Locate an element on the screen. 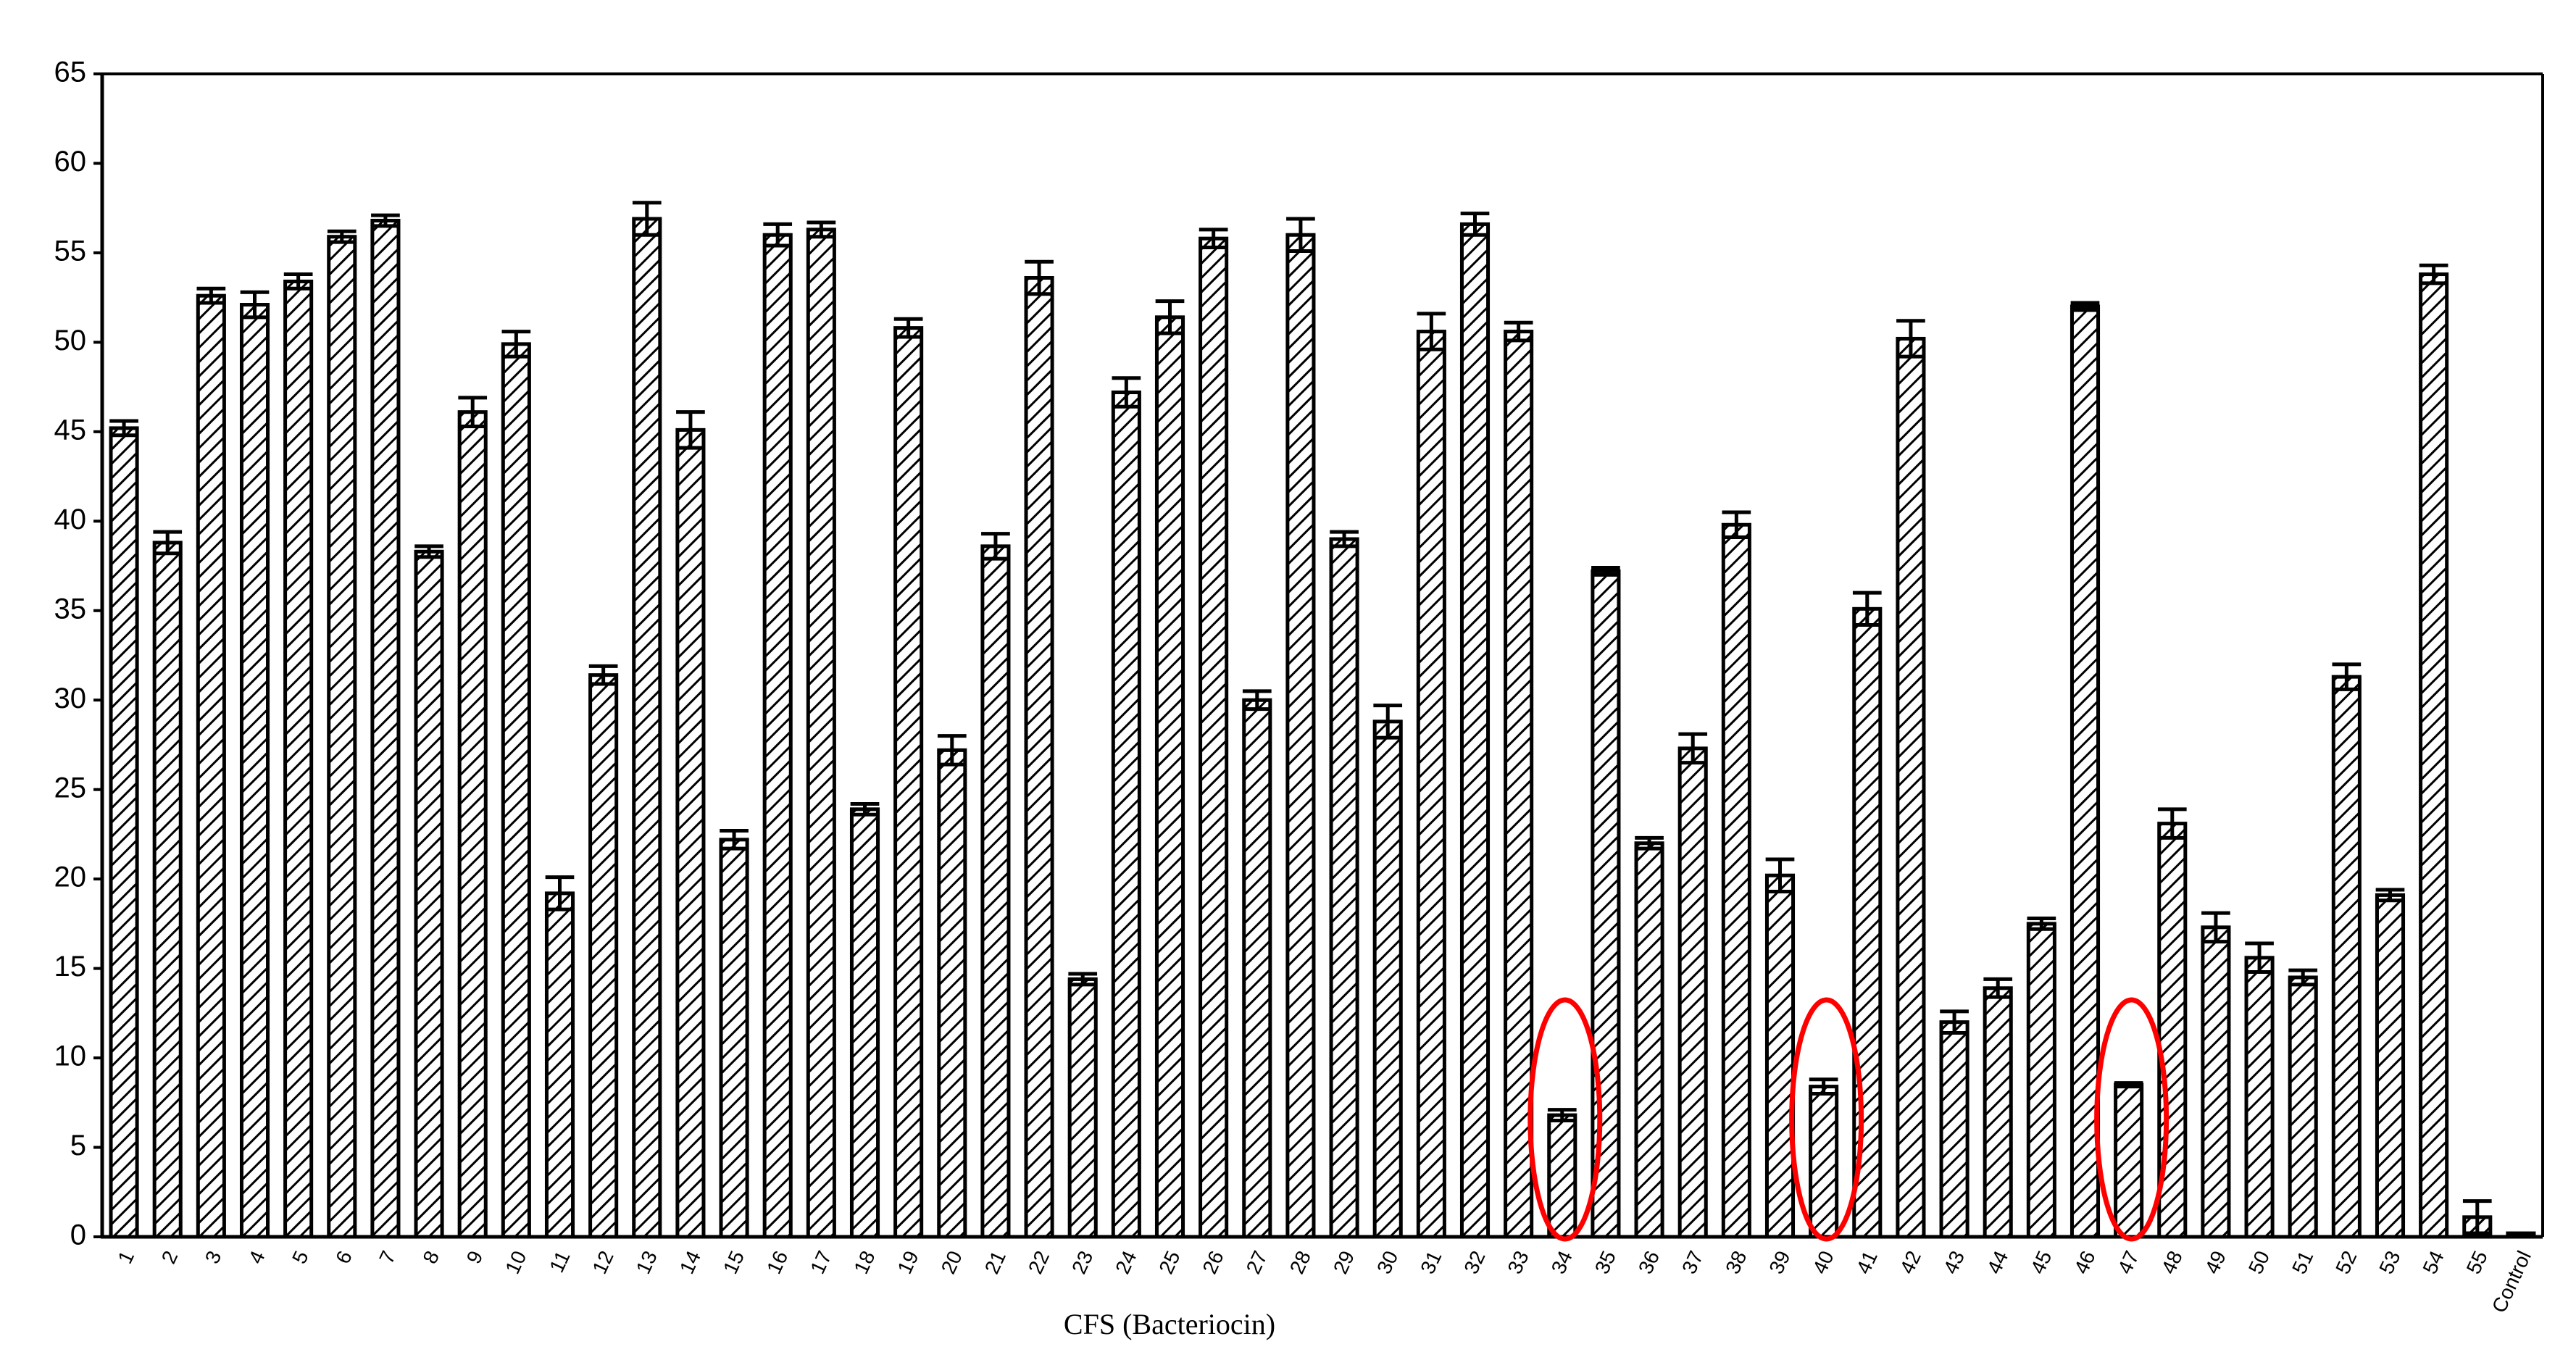 The height and width of the screenshot is (1360, 2576). x-tick-label: 28 is located at coordinates (1300, 1262).